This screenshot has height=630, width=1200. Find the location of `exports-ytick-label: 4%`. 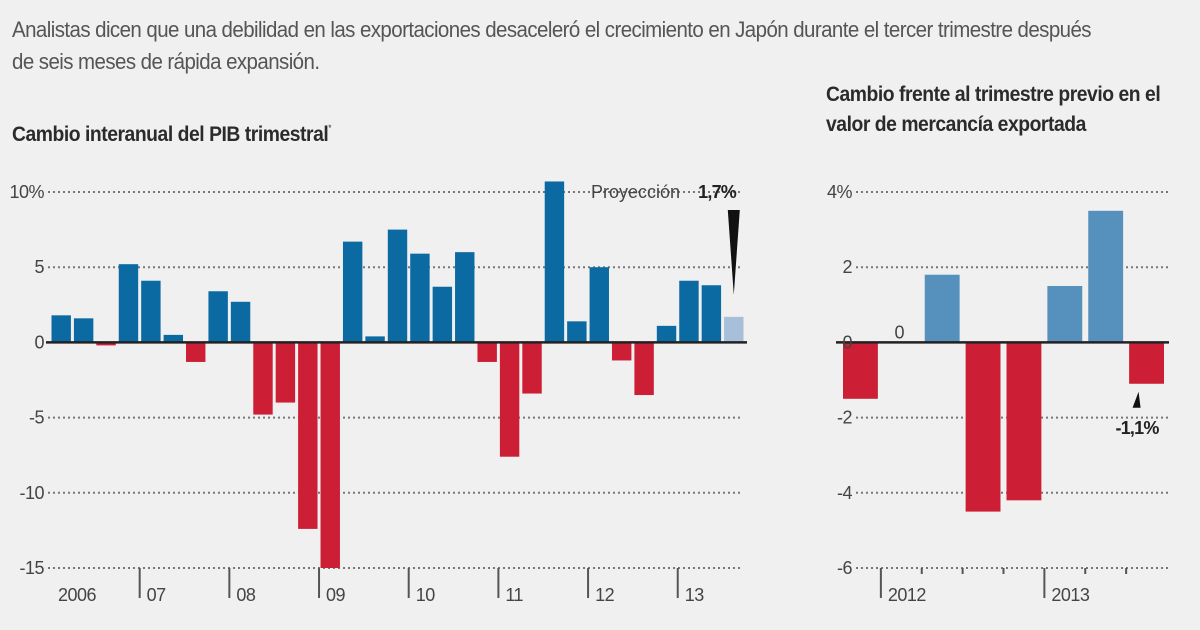

exports-ytick-label: 4% is located at coordinates (840, 192).